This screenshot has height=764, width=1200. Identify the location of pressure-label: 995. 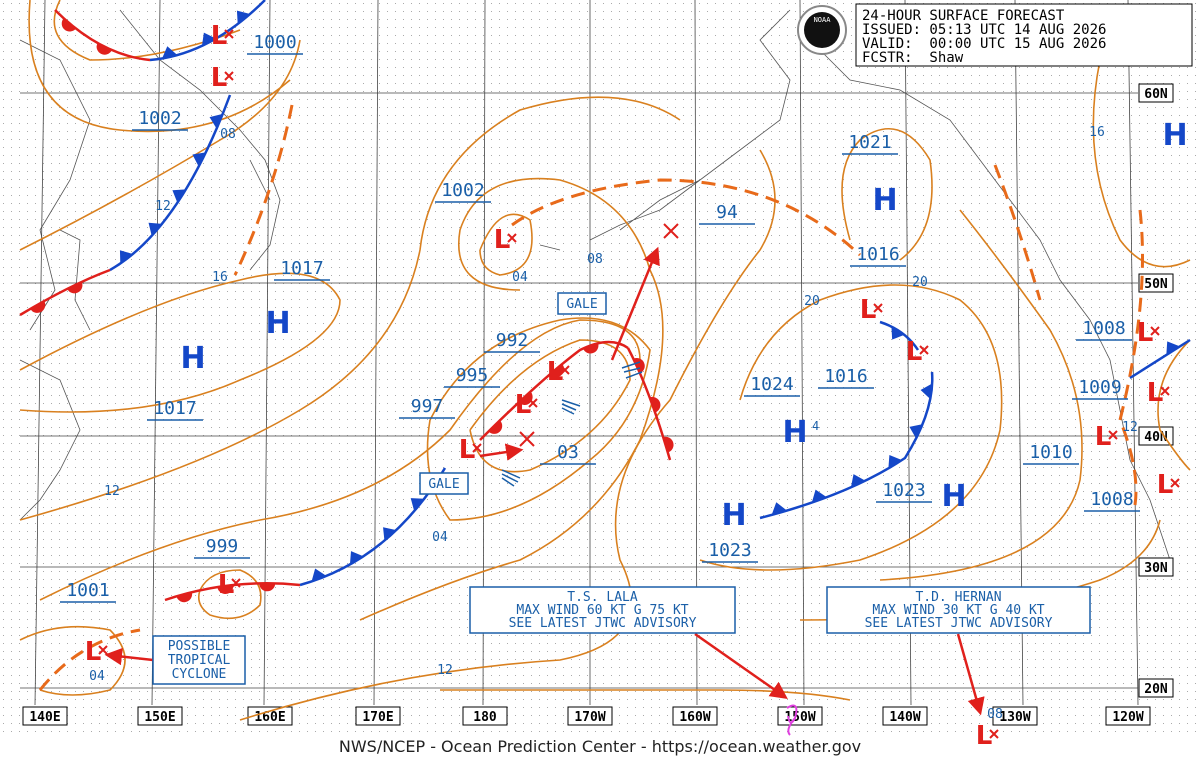
(472, 375).